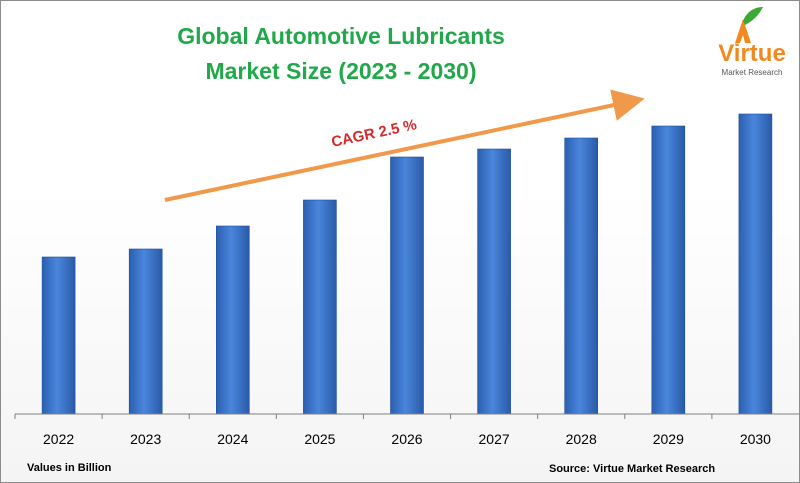  Describe the element at coordinates (494, 439) in the screenshot. I see `x-tick-label-2027: 2027` at that location.